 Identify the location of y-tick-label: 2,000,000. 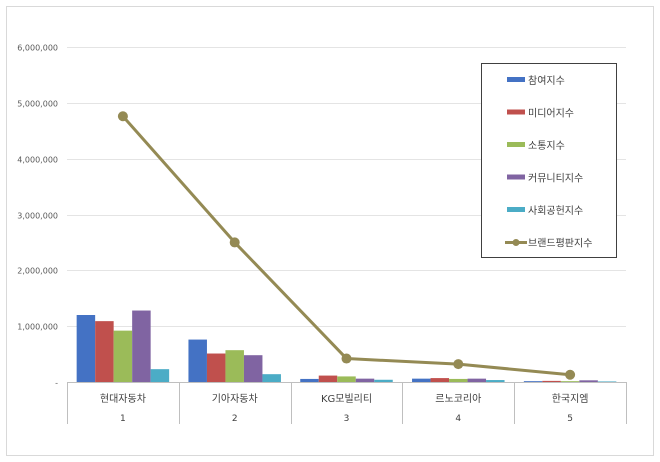
(37, 271).